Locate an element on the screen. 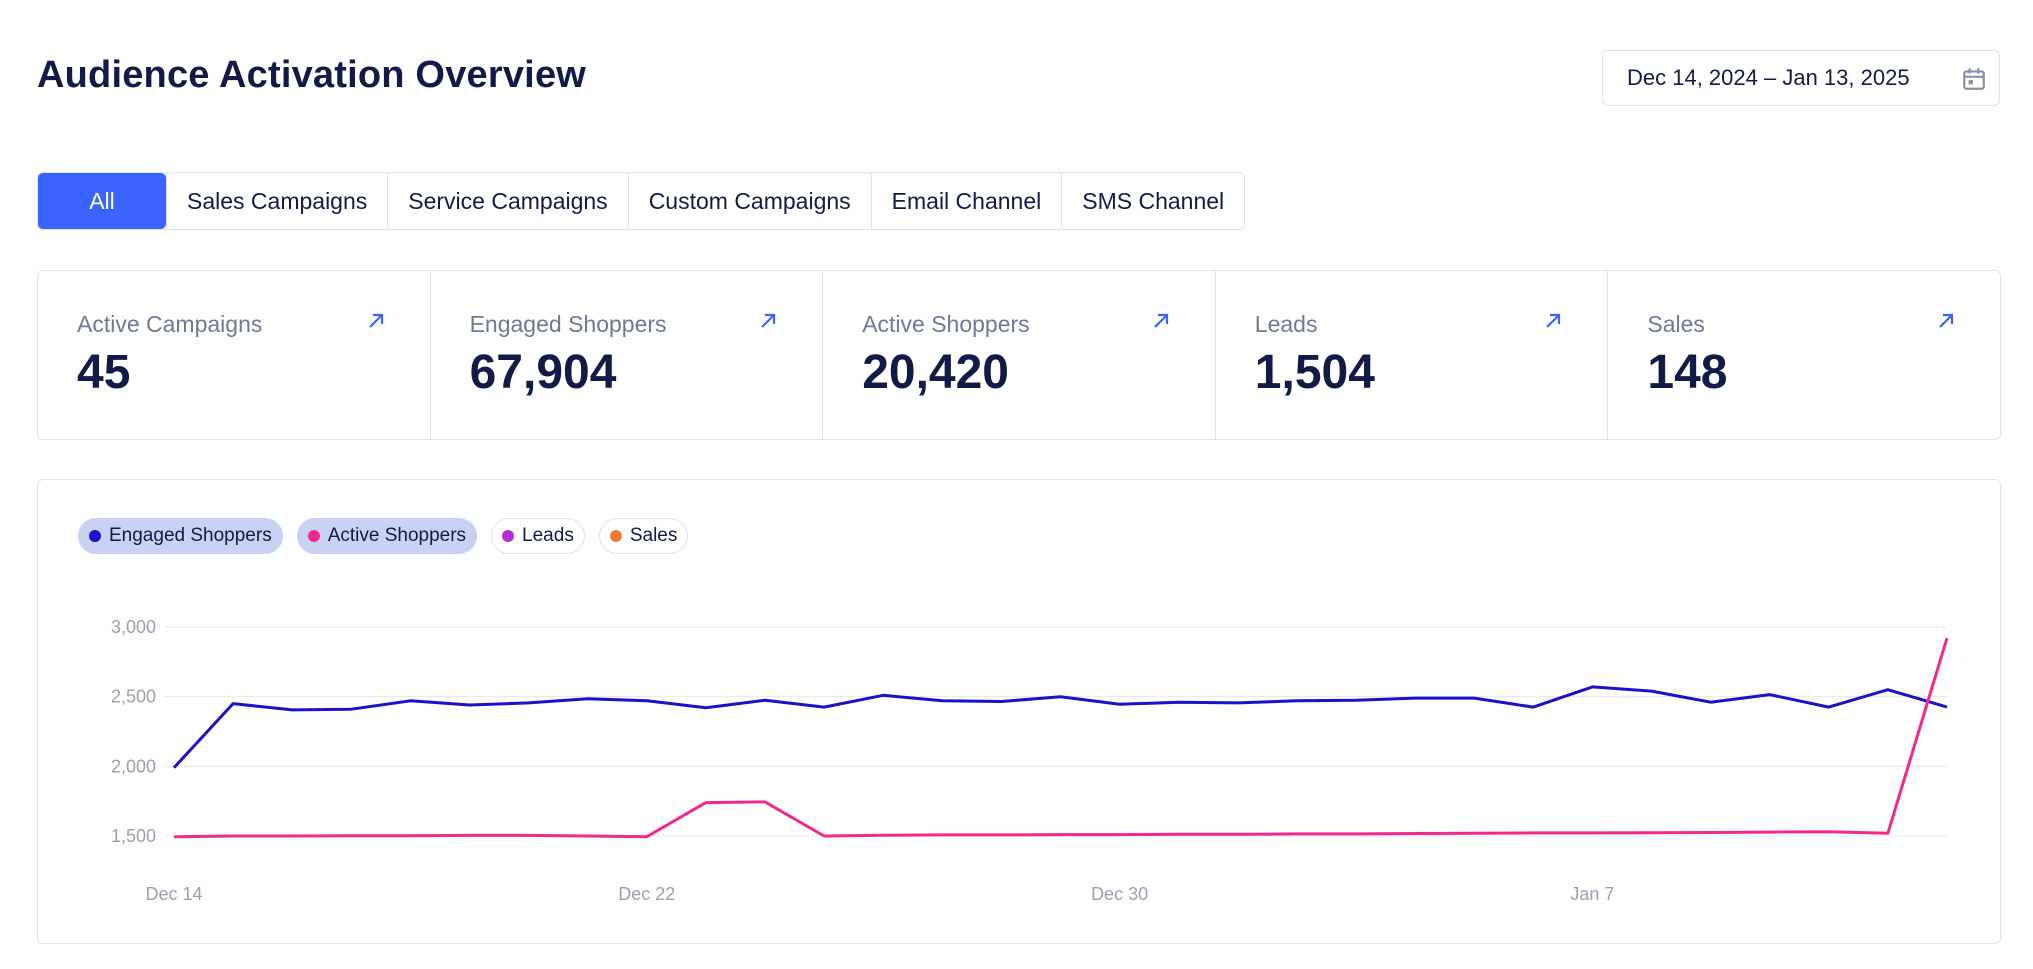  calendar-icon is located at coordinates (1974, 79).